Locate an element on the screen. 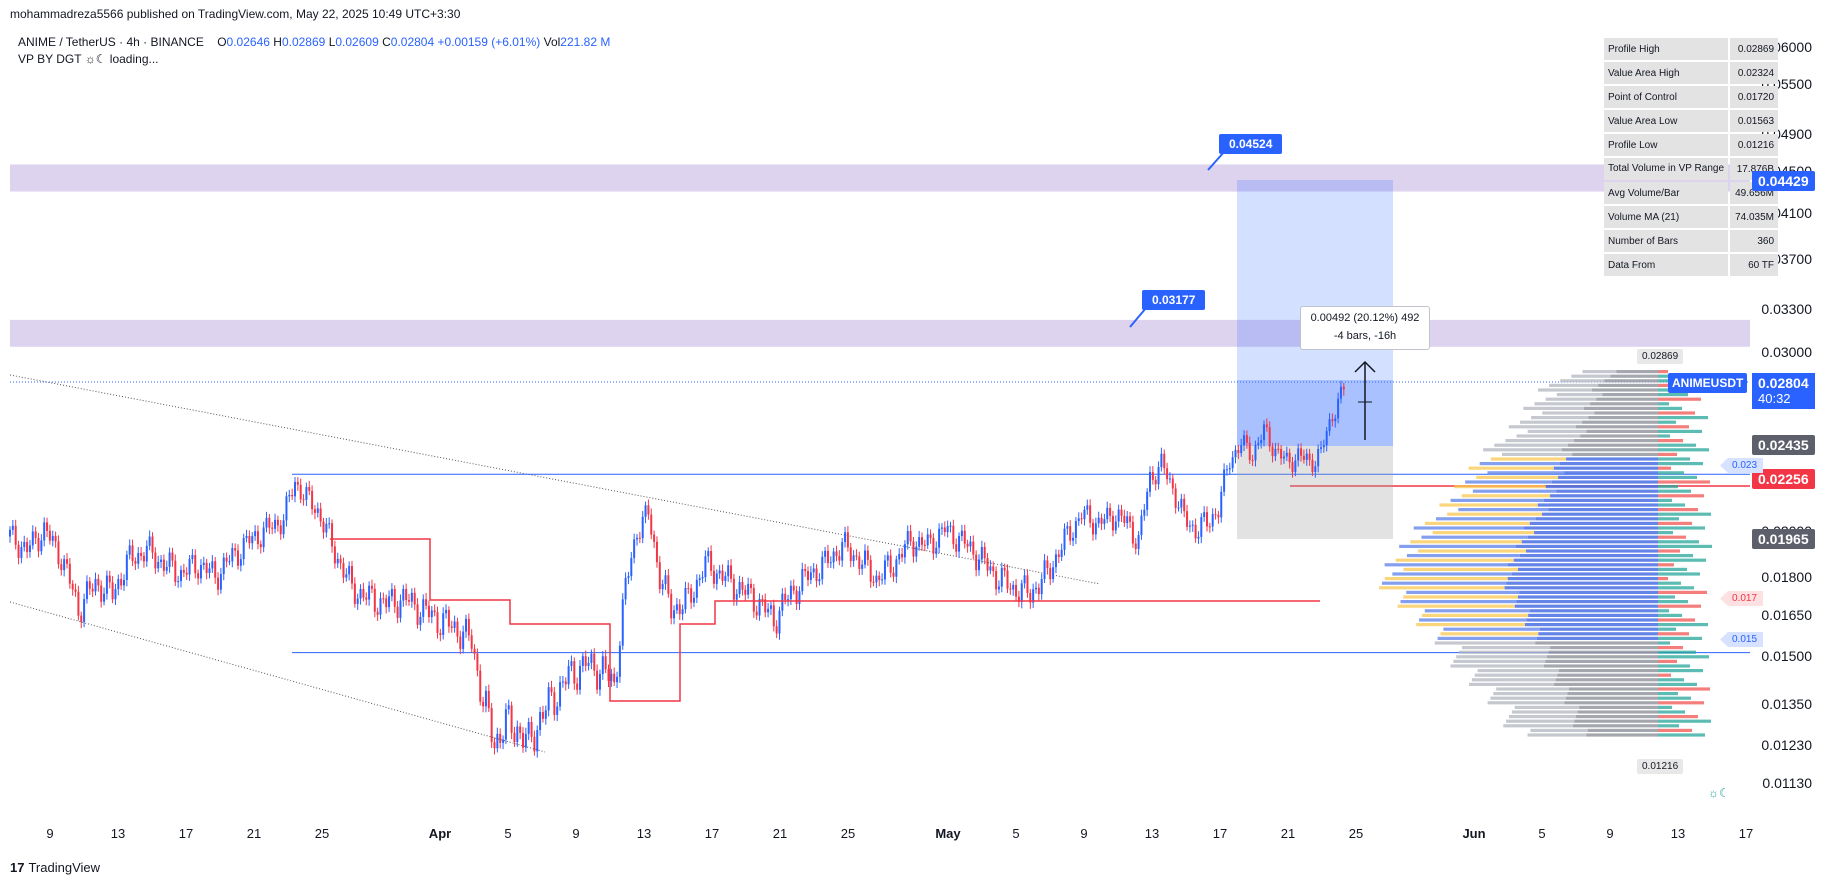 The width and height of the screenshot is (1835, 884). x-tick-label: Apr is located at coordinates (440, 833).